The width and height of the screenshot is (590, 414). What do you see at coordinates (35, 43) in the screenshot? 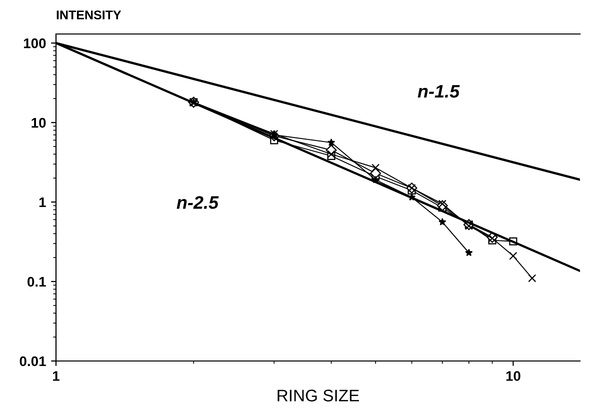
I see `y-tick-label: 100` at bounding box center [35, 43].